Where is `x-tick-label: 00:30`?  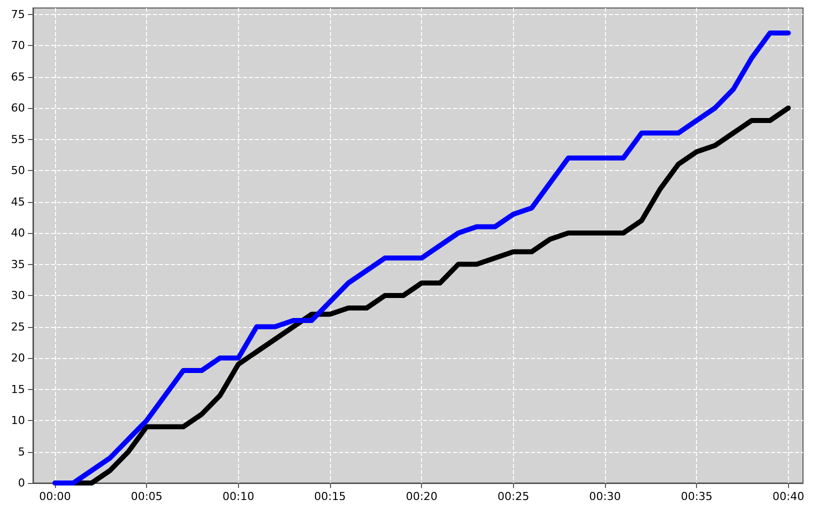
x-tick-label: 00:30 is located at coordinates (605, 496).